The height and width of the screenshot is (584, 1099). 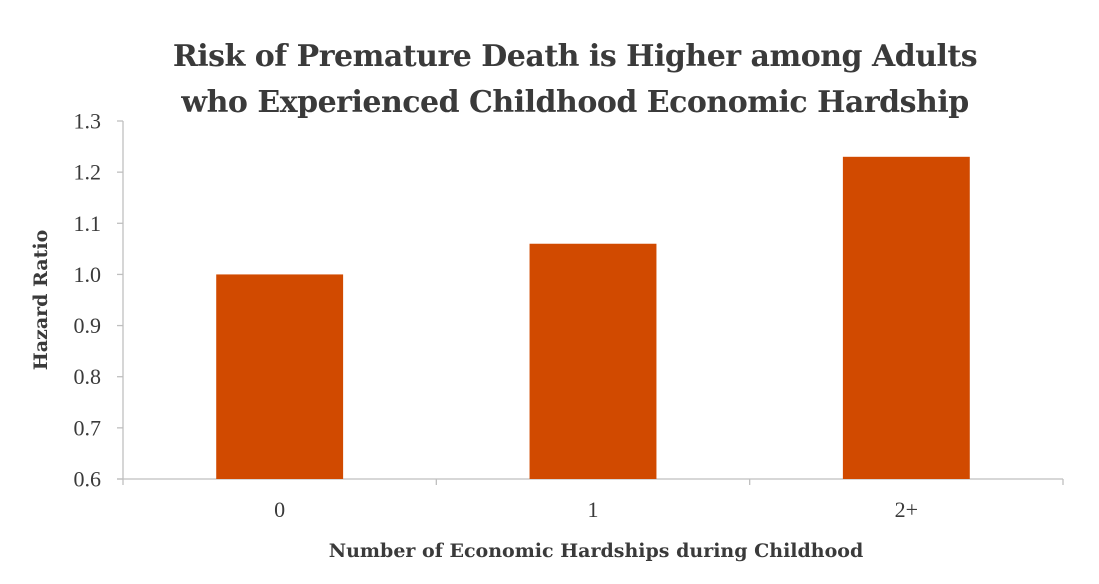 I want to click on x-tick-label: 1, so click(x=593, y=509).